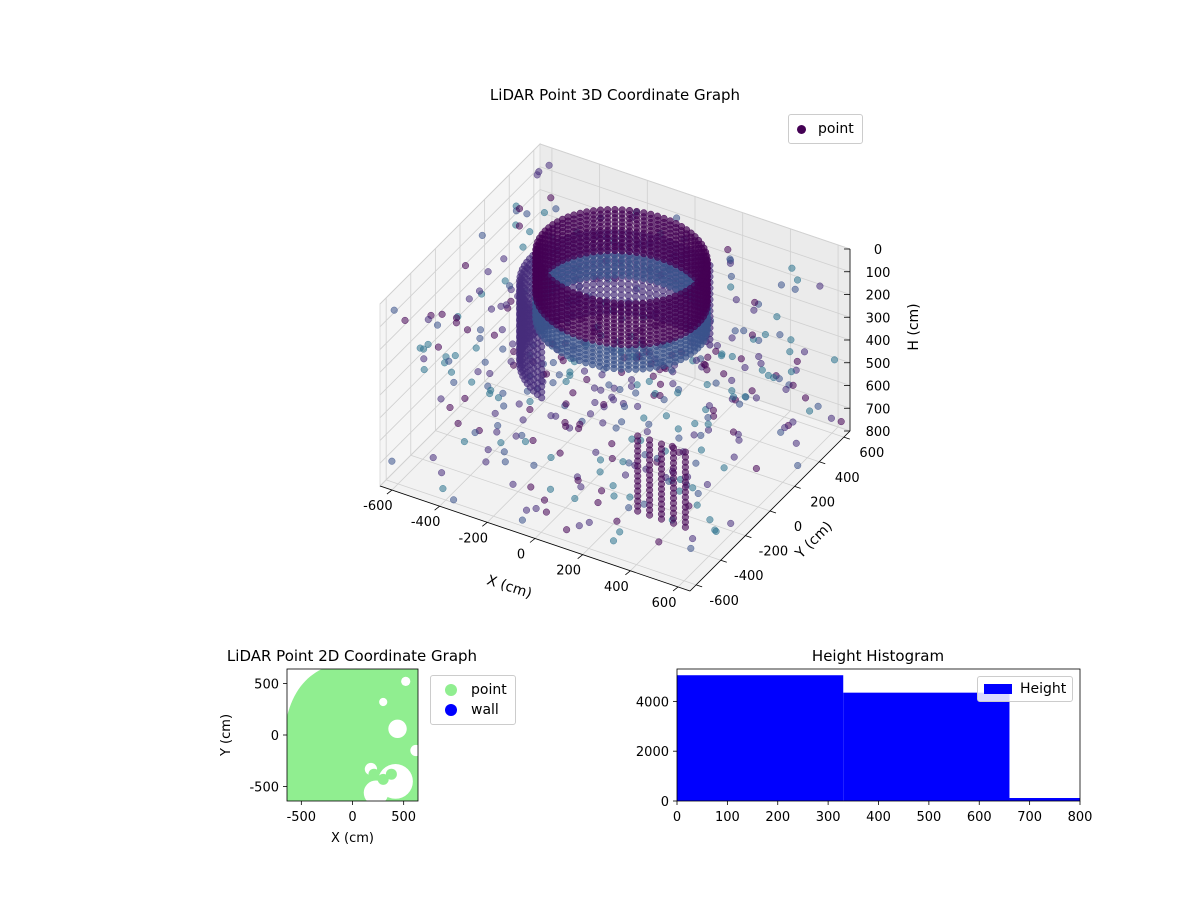 The image size is (1200, 900). Describe the element at coordinates (509, 587) in the screenshot. I see `x-axis-label: X (cm)` at that location.